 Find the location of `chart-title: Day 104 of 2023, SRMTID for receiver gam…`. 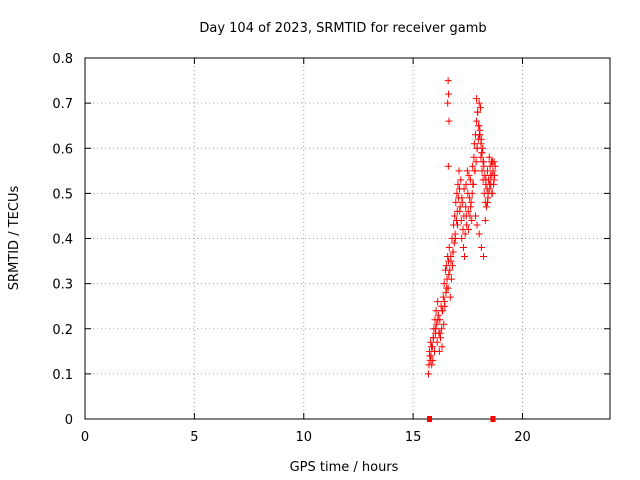

chart-title: Day 104 of 2023, SRMTID for receiver gam… is located at coordinates (342, 28).